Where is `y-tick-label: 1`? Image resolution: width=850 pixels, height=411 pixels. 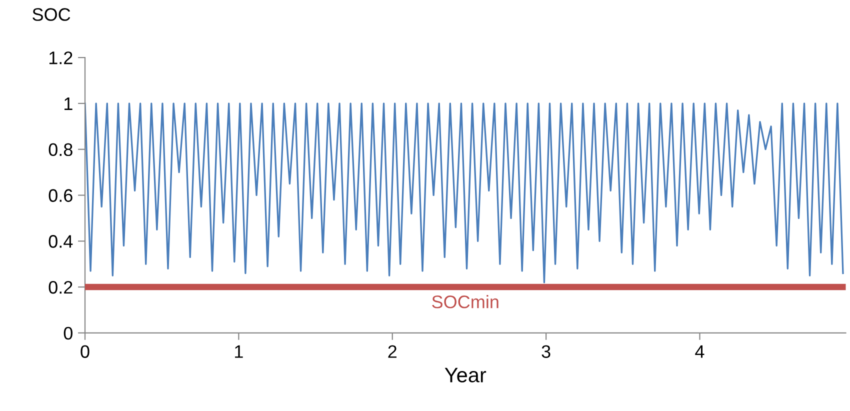
y-tick-label: 1 is located at coordinates (68, 104).